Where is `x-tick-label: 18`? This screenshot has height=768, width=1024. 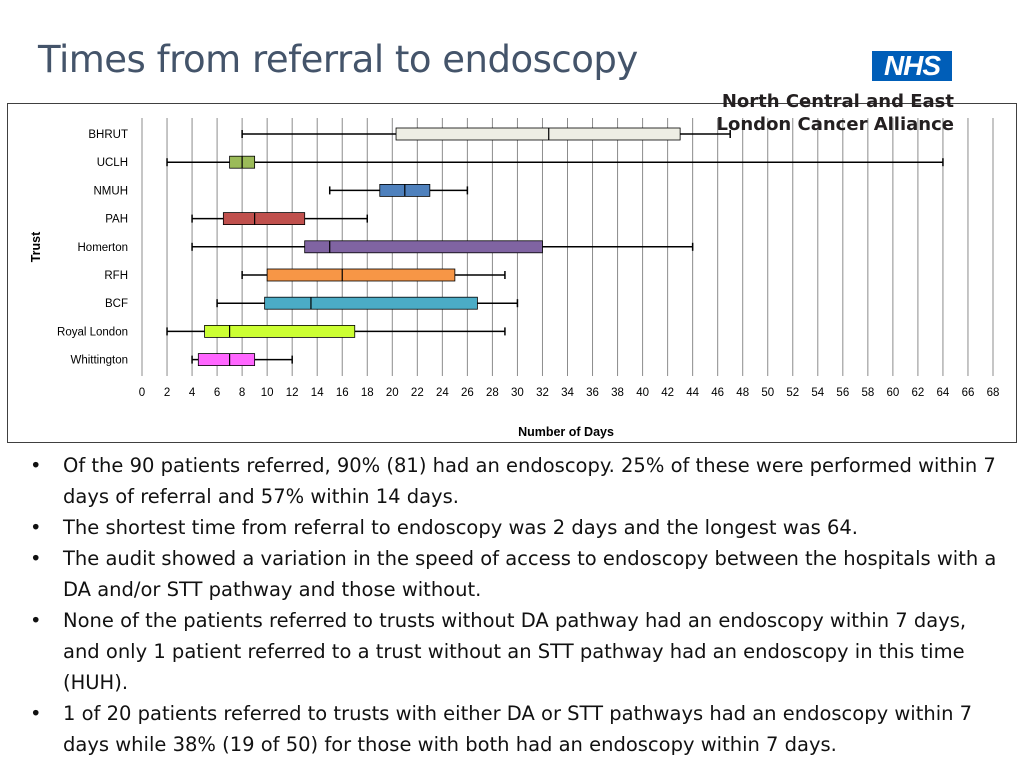
x-tick-label: 18 is located at coordinates (367, 393).